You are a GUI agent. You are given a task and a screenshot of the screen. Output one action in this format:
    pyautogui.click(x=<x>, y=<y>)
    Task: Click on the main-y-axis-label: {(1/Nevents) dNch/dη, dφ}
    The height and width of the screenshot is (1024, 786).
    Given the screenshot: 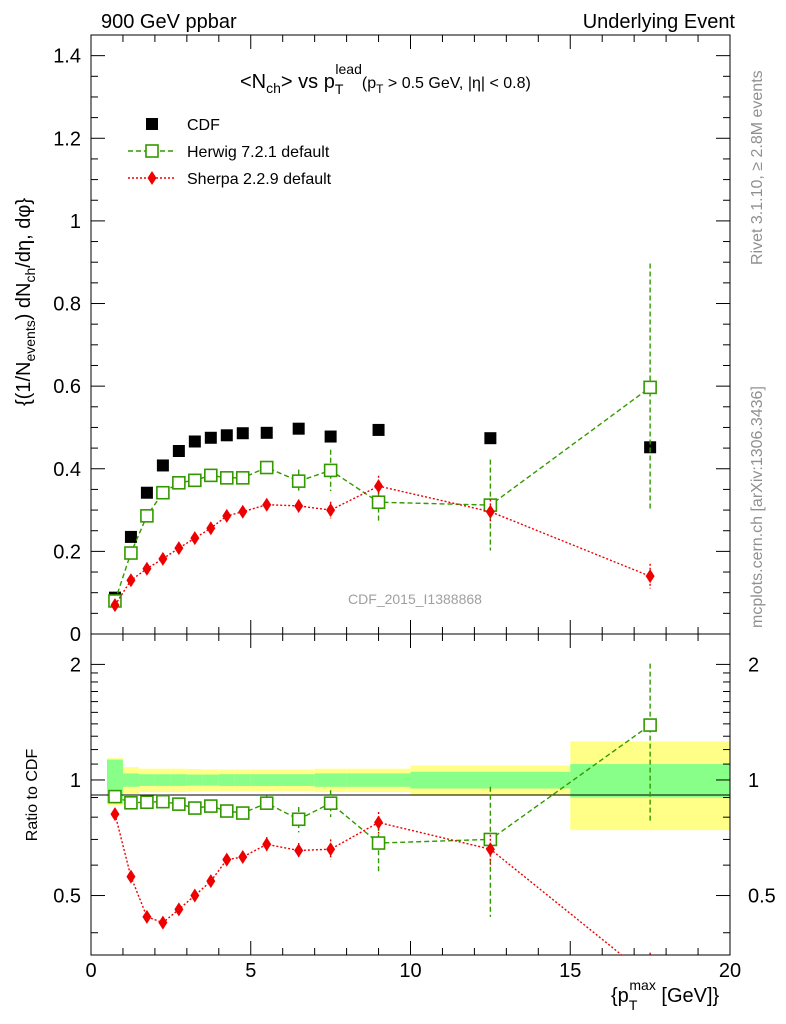 What is the action you would take?
    pyautogui.click(x=25, y=302)
    